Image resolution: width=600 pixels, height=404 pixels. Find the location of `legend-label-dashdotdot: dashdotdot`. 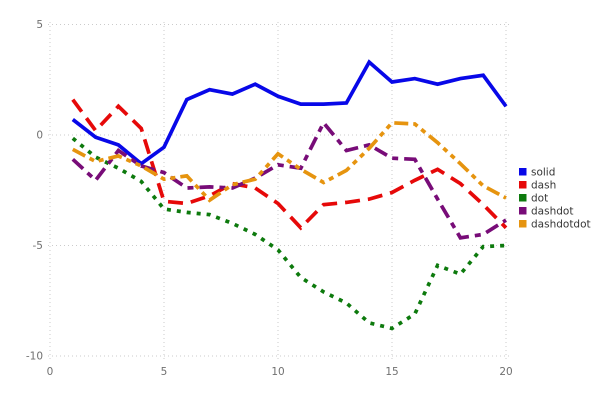

legend-label-dashdotdot: dashdotdot is located at coordinates (561, 224).